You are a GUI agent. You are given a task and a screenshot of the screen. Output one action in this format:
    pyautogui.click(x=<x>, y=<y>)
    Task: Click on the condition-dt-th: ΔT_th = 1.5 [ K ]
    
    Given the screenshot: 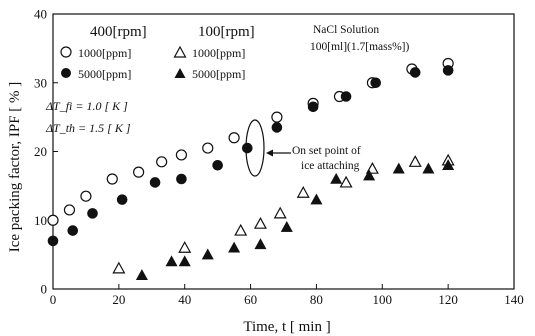 What is the action you would take?
    pyautogui.click(x=88, y=128)
    